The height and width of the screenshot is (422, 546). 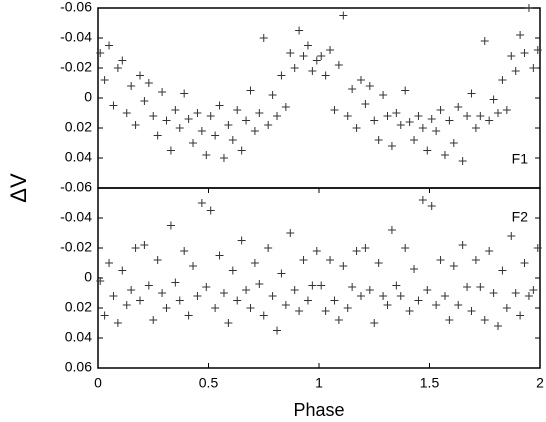 I want to click on x-tick-label: 2, so click(x=540, y=383).